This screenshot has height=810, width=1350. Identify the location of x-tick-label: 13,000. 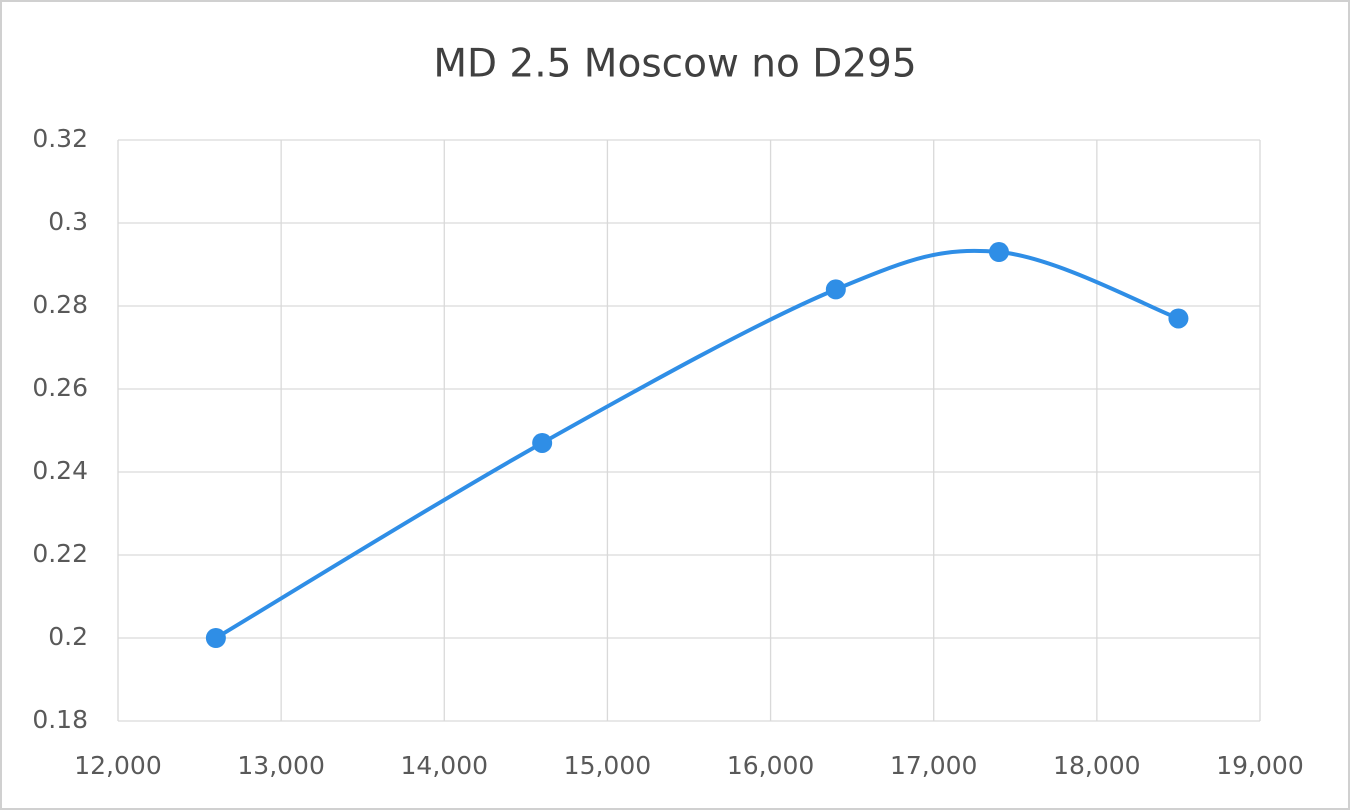
(280, 765).